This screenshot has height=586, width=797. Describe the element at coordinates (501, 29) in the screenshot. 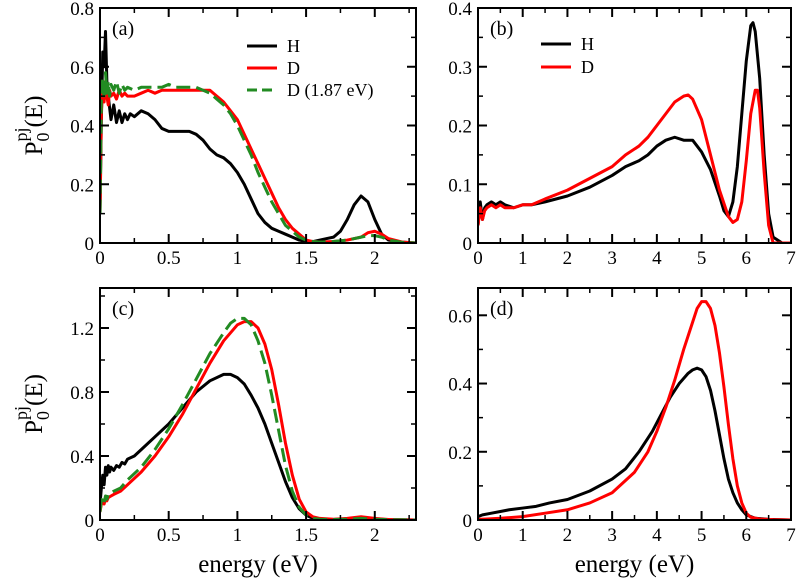

I see `panel-label: (b)` at that location.